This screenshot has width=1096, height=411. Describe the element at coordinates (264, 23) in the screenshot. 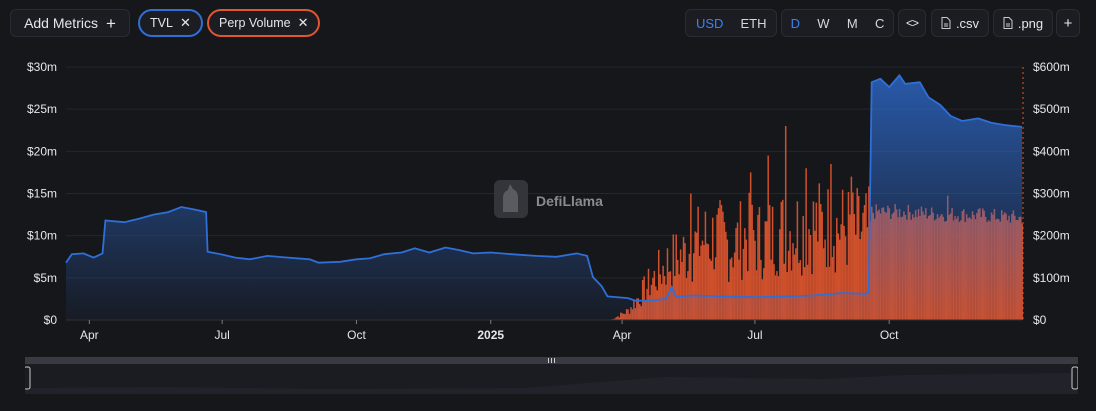

I see `metric-pill-perp-volume: Perp Volume ✕` at that location.